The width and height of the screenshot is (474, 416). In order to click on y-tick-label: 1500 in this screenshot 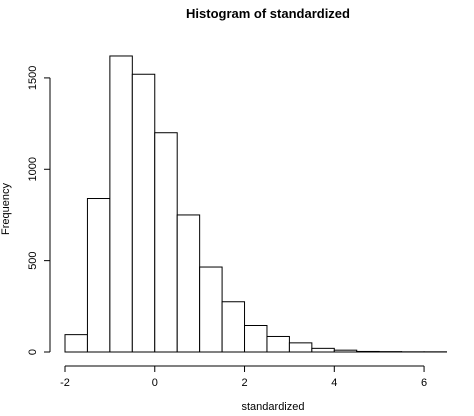, I will do `click(33, 78)`.